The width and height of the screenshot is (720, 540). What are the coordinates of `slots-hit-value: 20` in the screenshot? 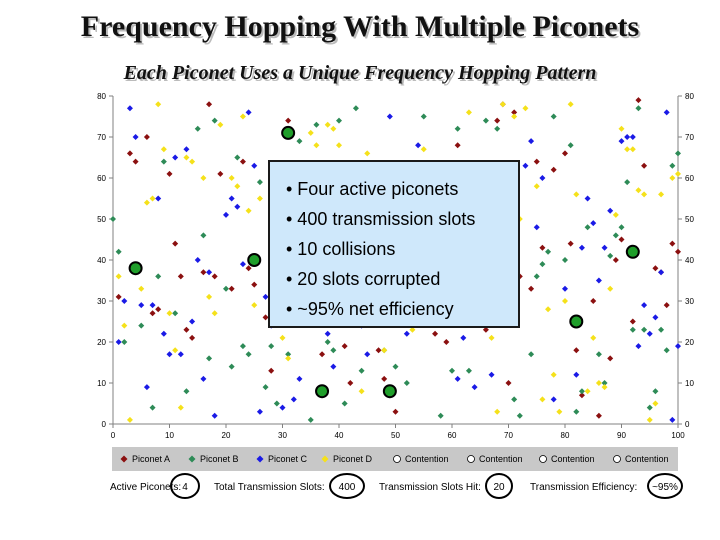 It's located at (499, 487).